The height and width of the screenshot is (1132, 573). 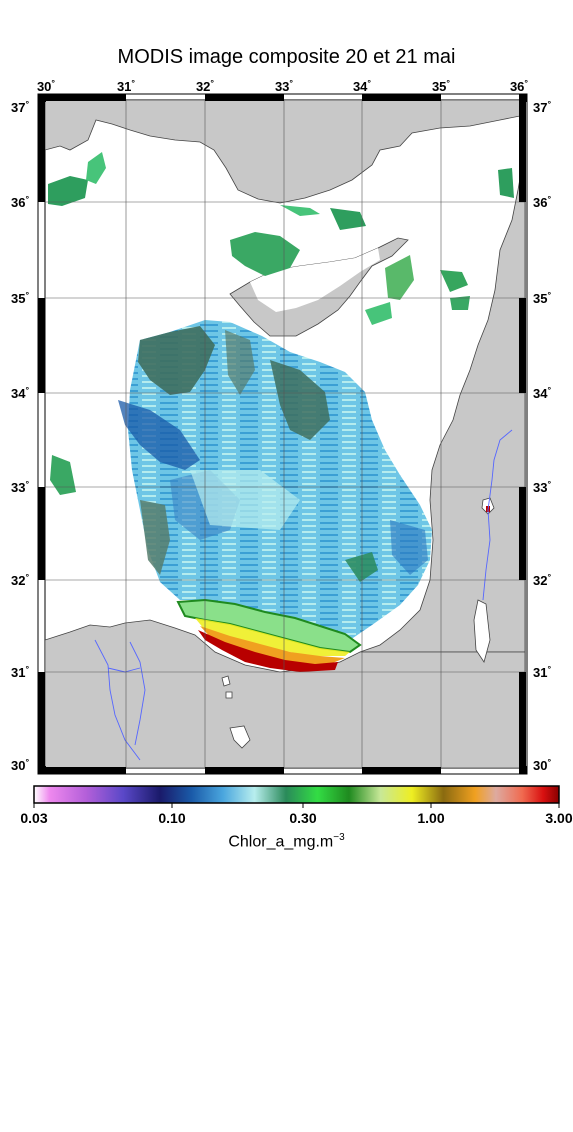 I want to click on longitude-labels: 30° 31° 32° 33° 34° 35° 36°, so click(x=282, y=86).